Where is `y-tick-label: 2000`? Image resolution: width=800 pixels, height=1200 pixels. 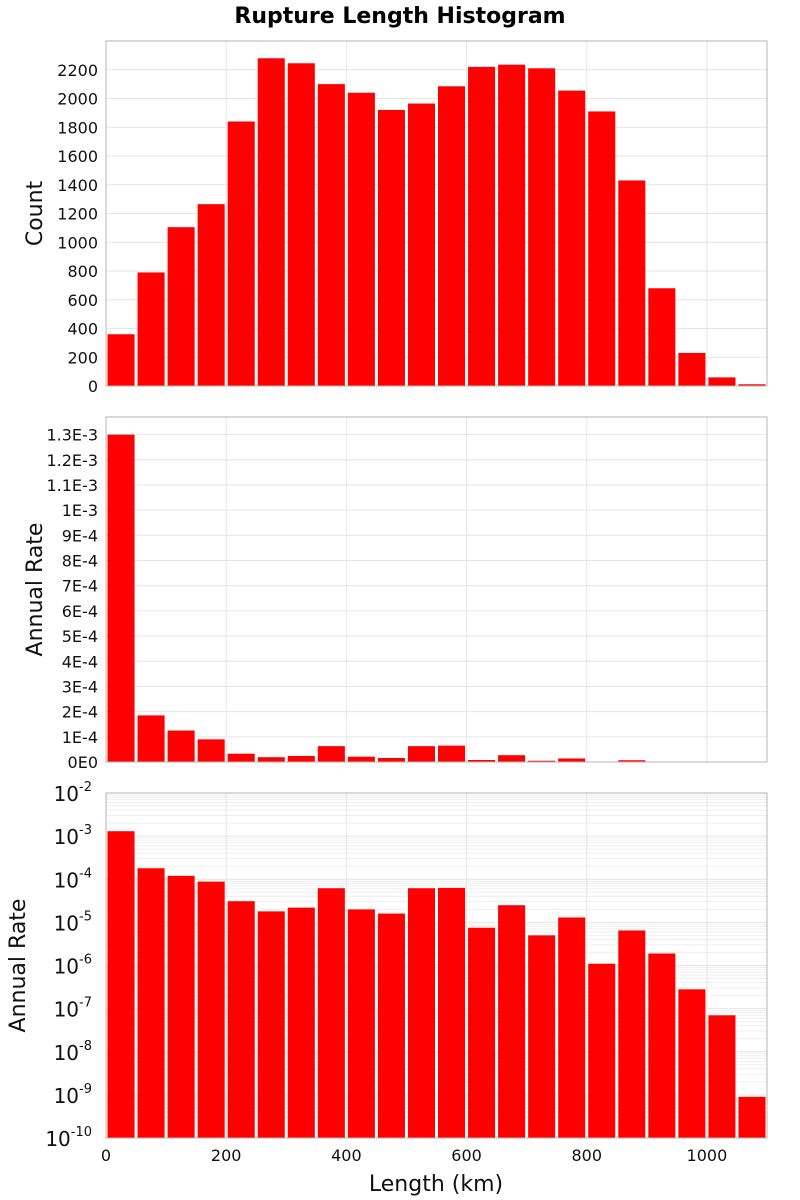
y-tick-label: 2000 is located at coordinates (77, 99).